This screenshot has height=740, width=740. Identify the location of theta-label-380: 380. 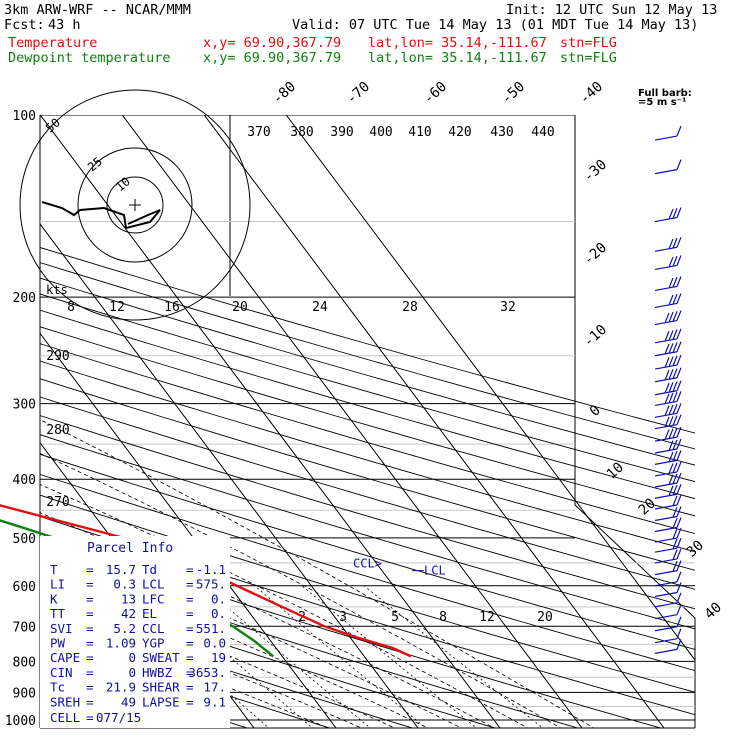
(301, 132).